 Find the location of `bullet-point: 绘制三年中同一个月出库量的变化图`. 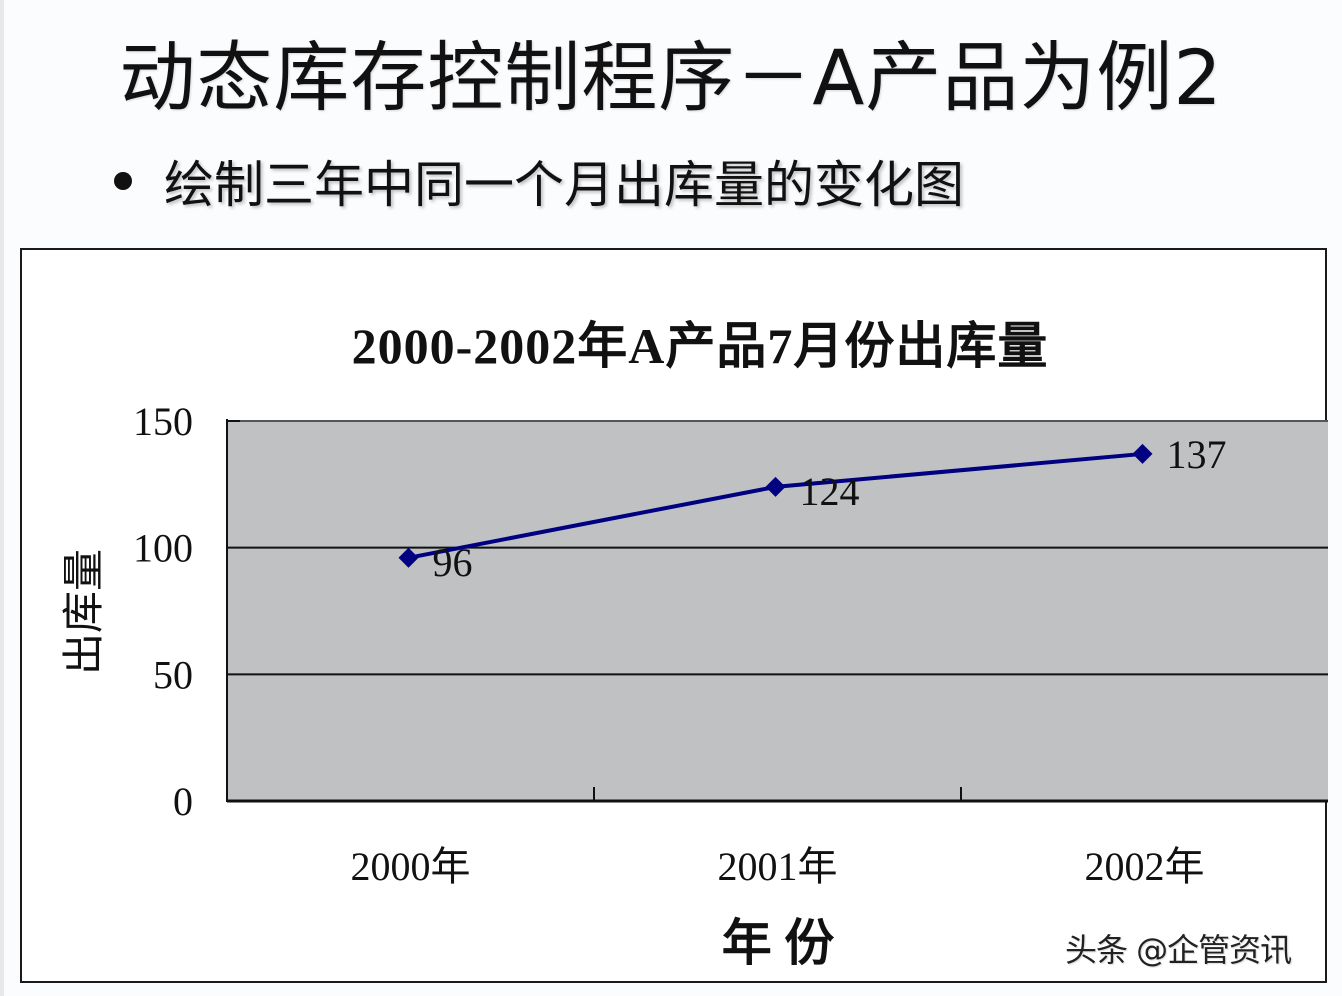

bullet-point: 绘制三年中同一个月出库量的变化图 is located at coordinates (536, 181).